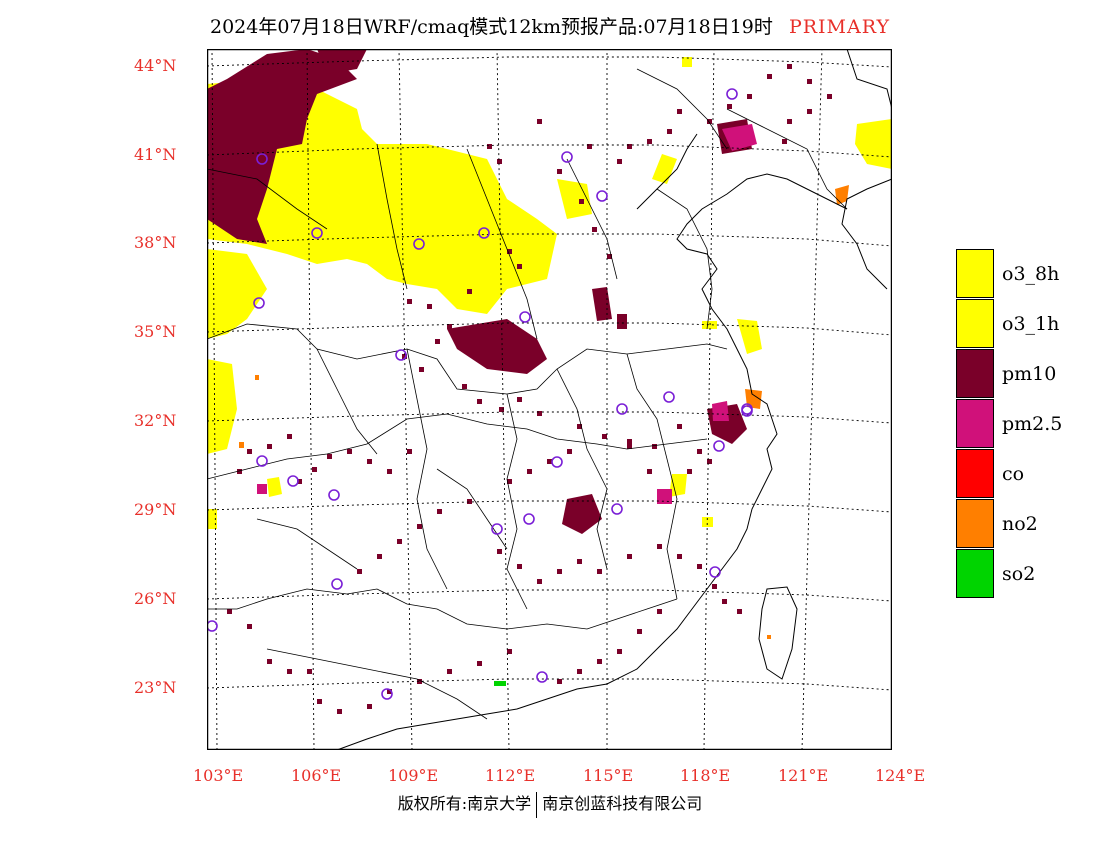  What do you see at coordinates (1029, 374) in the screenshot?
I see `legend-label: pm10` at bounding box center [1029, 374].